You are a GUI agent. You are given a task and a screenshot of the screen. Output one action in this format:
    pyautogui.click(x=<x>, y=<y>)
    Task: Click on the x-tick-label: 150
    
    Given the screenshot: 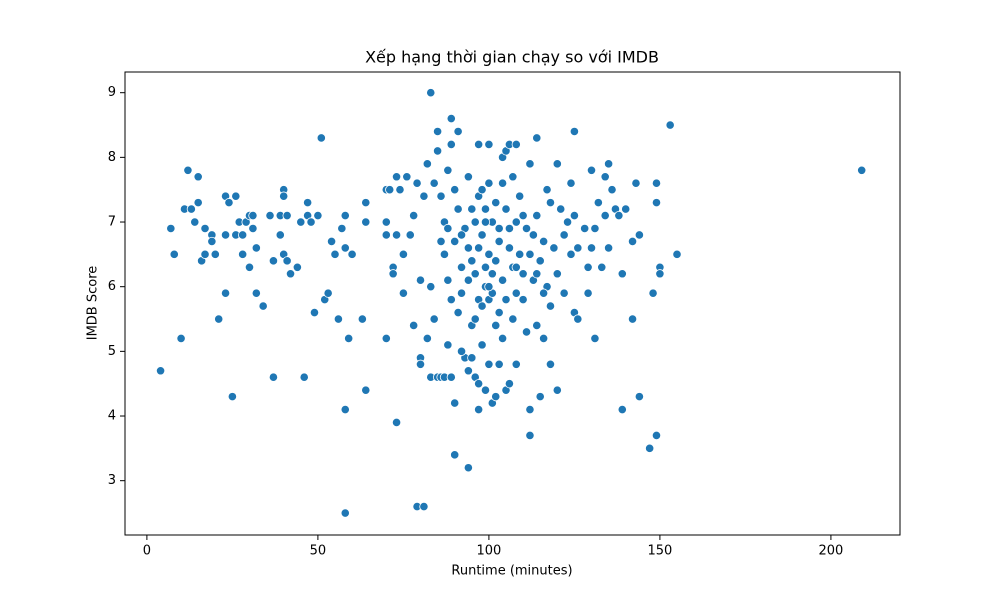 What is the action you would take?
    pyautogui.click(x=659, y=551)
    